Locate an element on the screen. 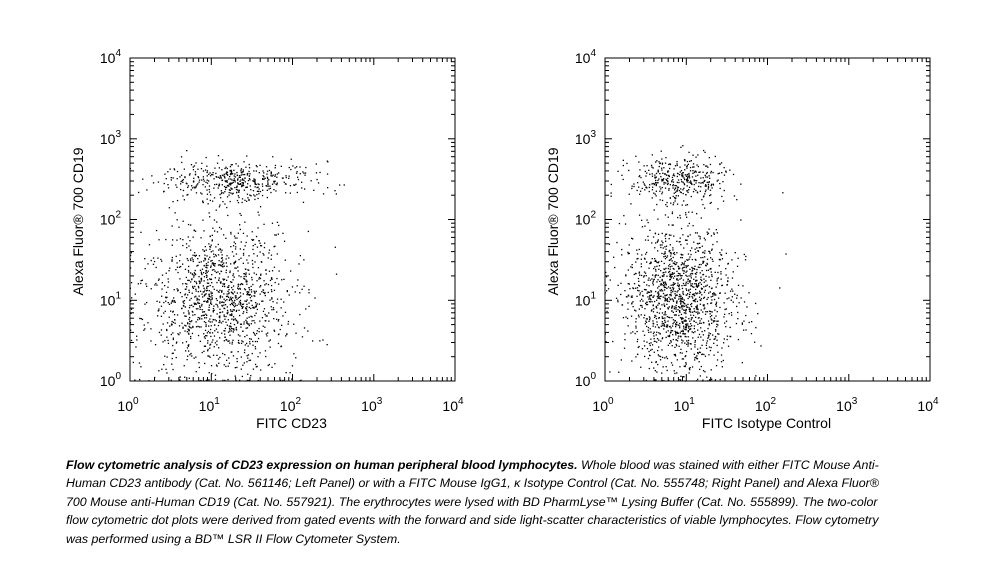 This screenshot has width=998, height=572. data-points is located at coordinates (237, 266).